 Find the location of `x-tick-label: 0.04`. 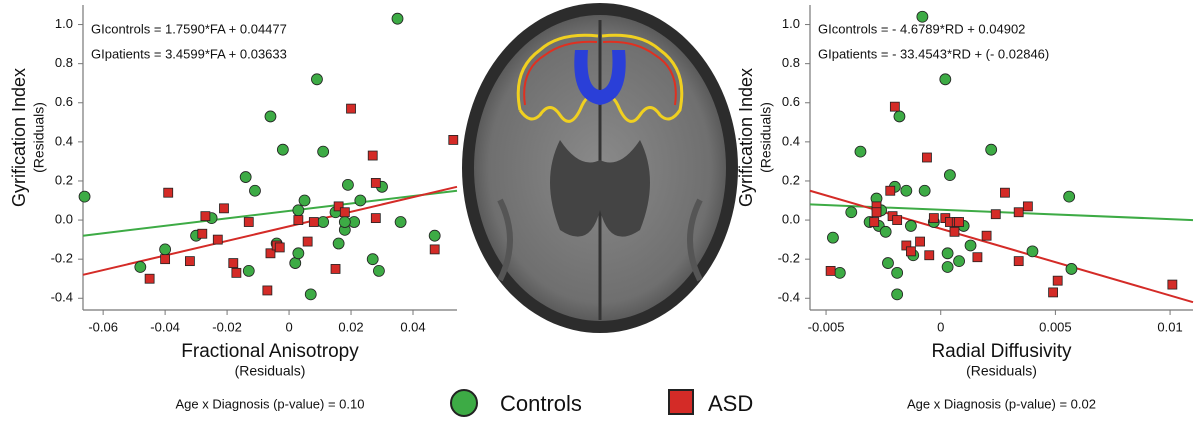

x-tick-label: 0.04 is located at coordinates (412, 326).